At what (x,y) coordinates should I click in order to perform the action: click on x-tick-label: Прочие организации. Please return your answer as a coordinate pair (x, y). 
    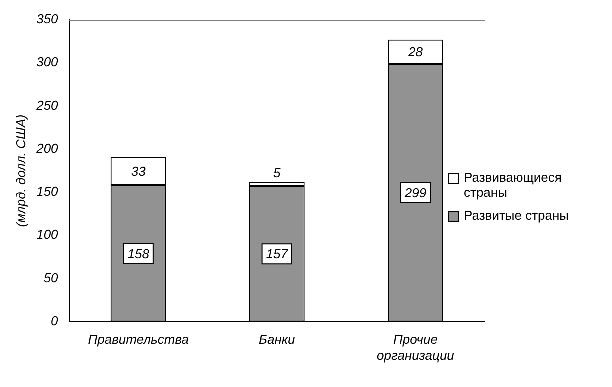
    Looking at the image, I should click on (415, 347).